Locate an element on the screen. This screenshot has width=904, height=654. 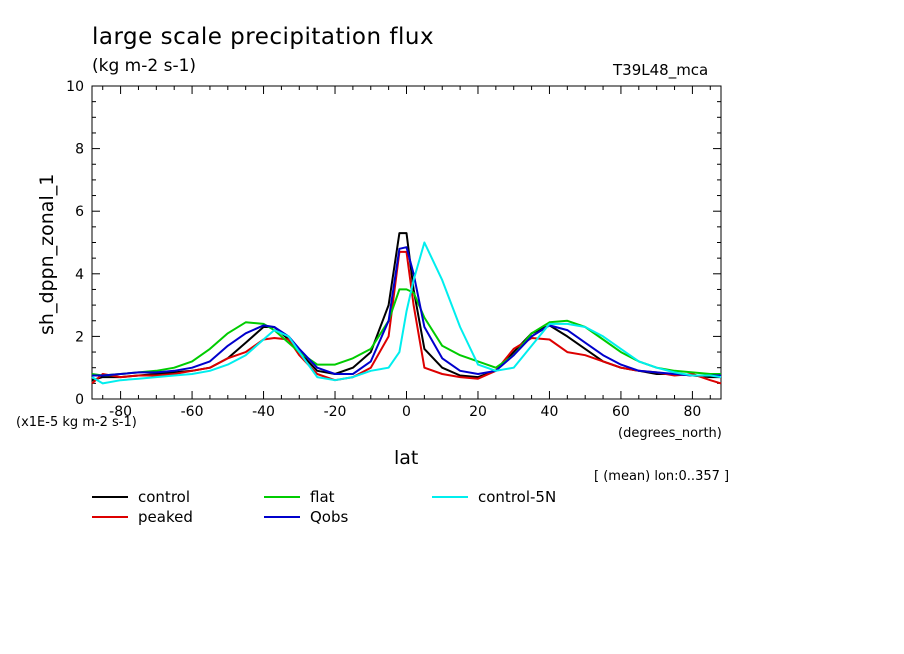
x-tick-label: -80 is located at coordinates (120, 412).